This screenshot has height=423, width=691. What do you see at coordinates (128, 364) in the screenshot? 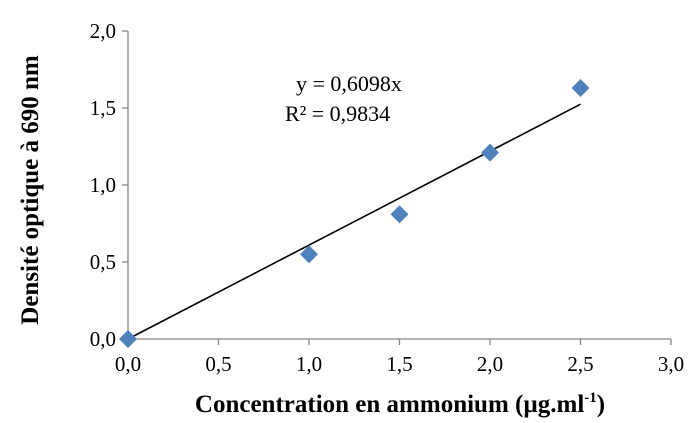
I see `x-tick-label: 0,0` at bounding box center [128, 364].